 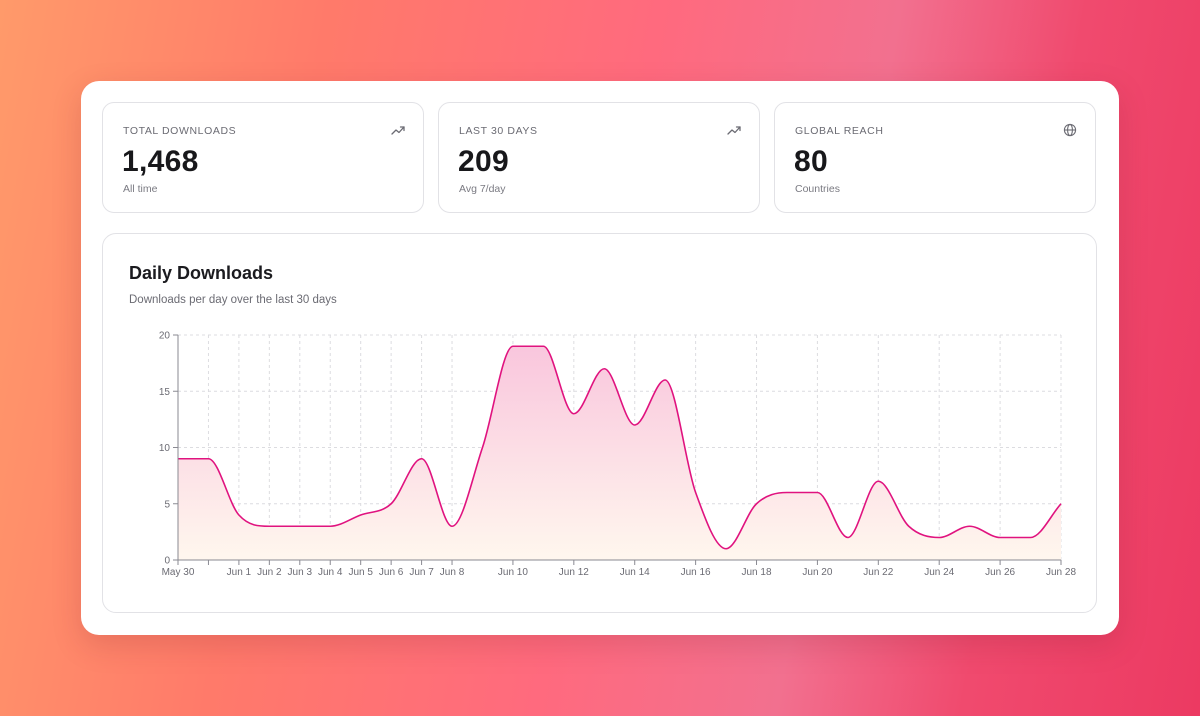 I want to click on x-tick-label: Jun 20, so click(x=817, y=572).